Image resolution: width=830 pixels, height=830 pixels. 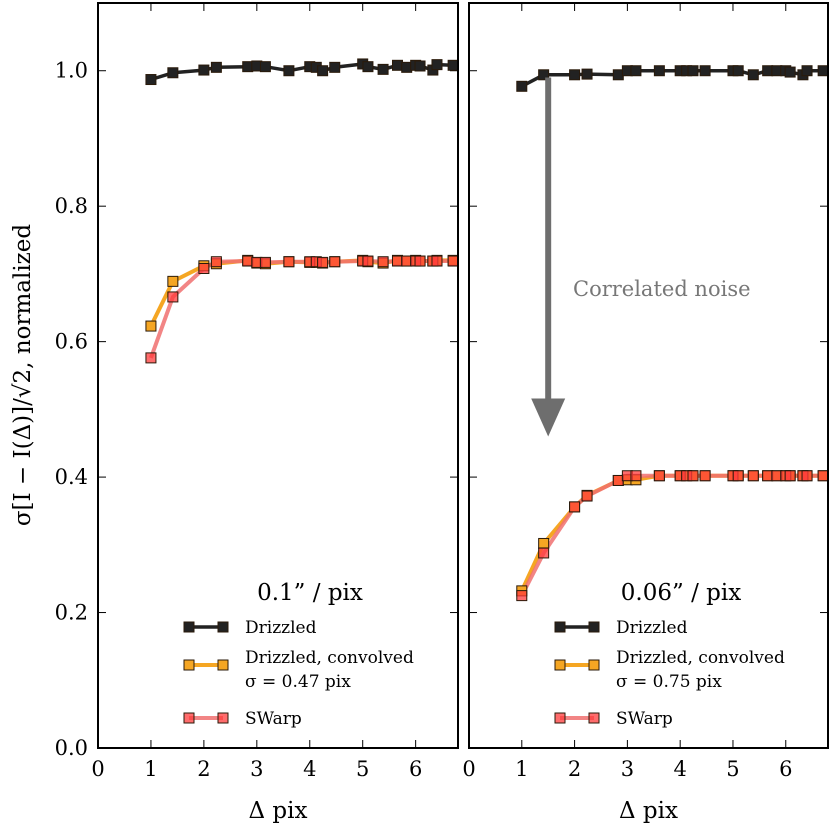 What do you see at coordinates (301, 211) in the screenshot?
I see `plot-area` at bounding box center [301, 211].